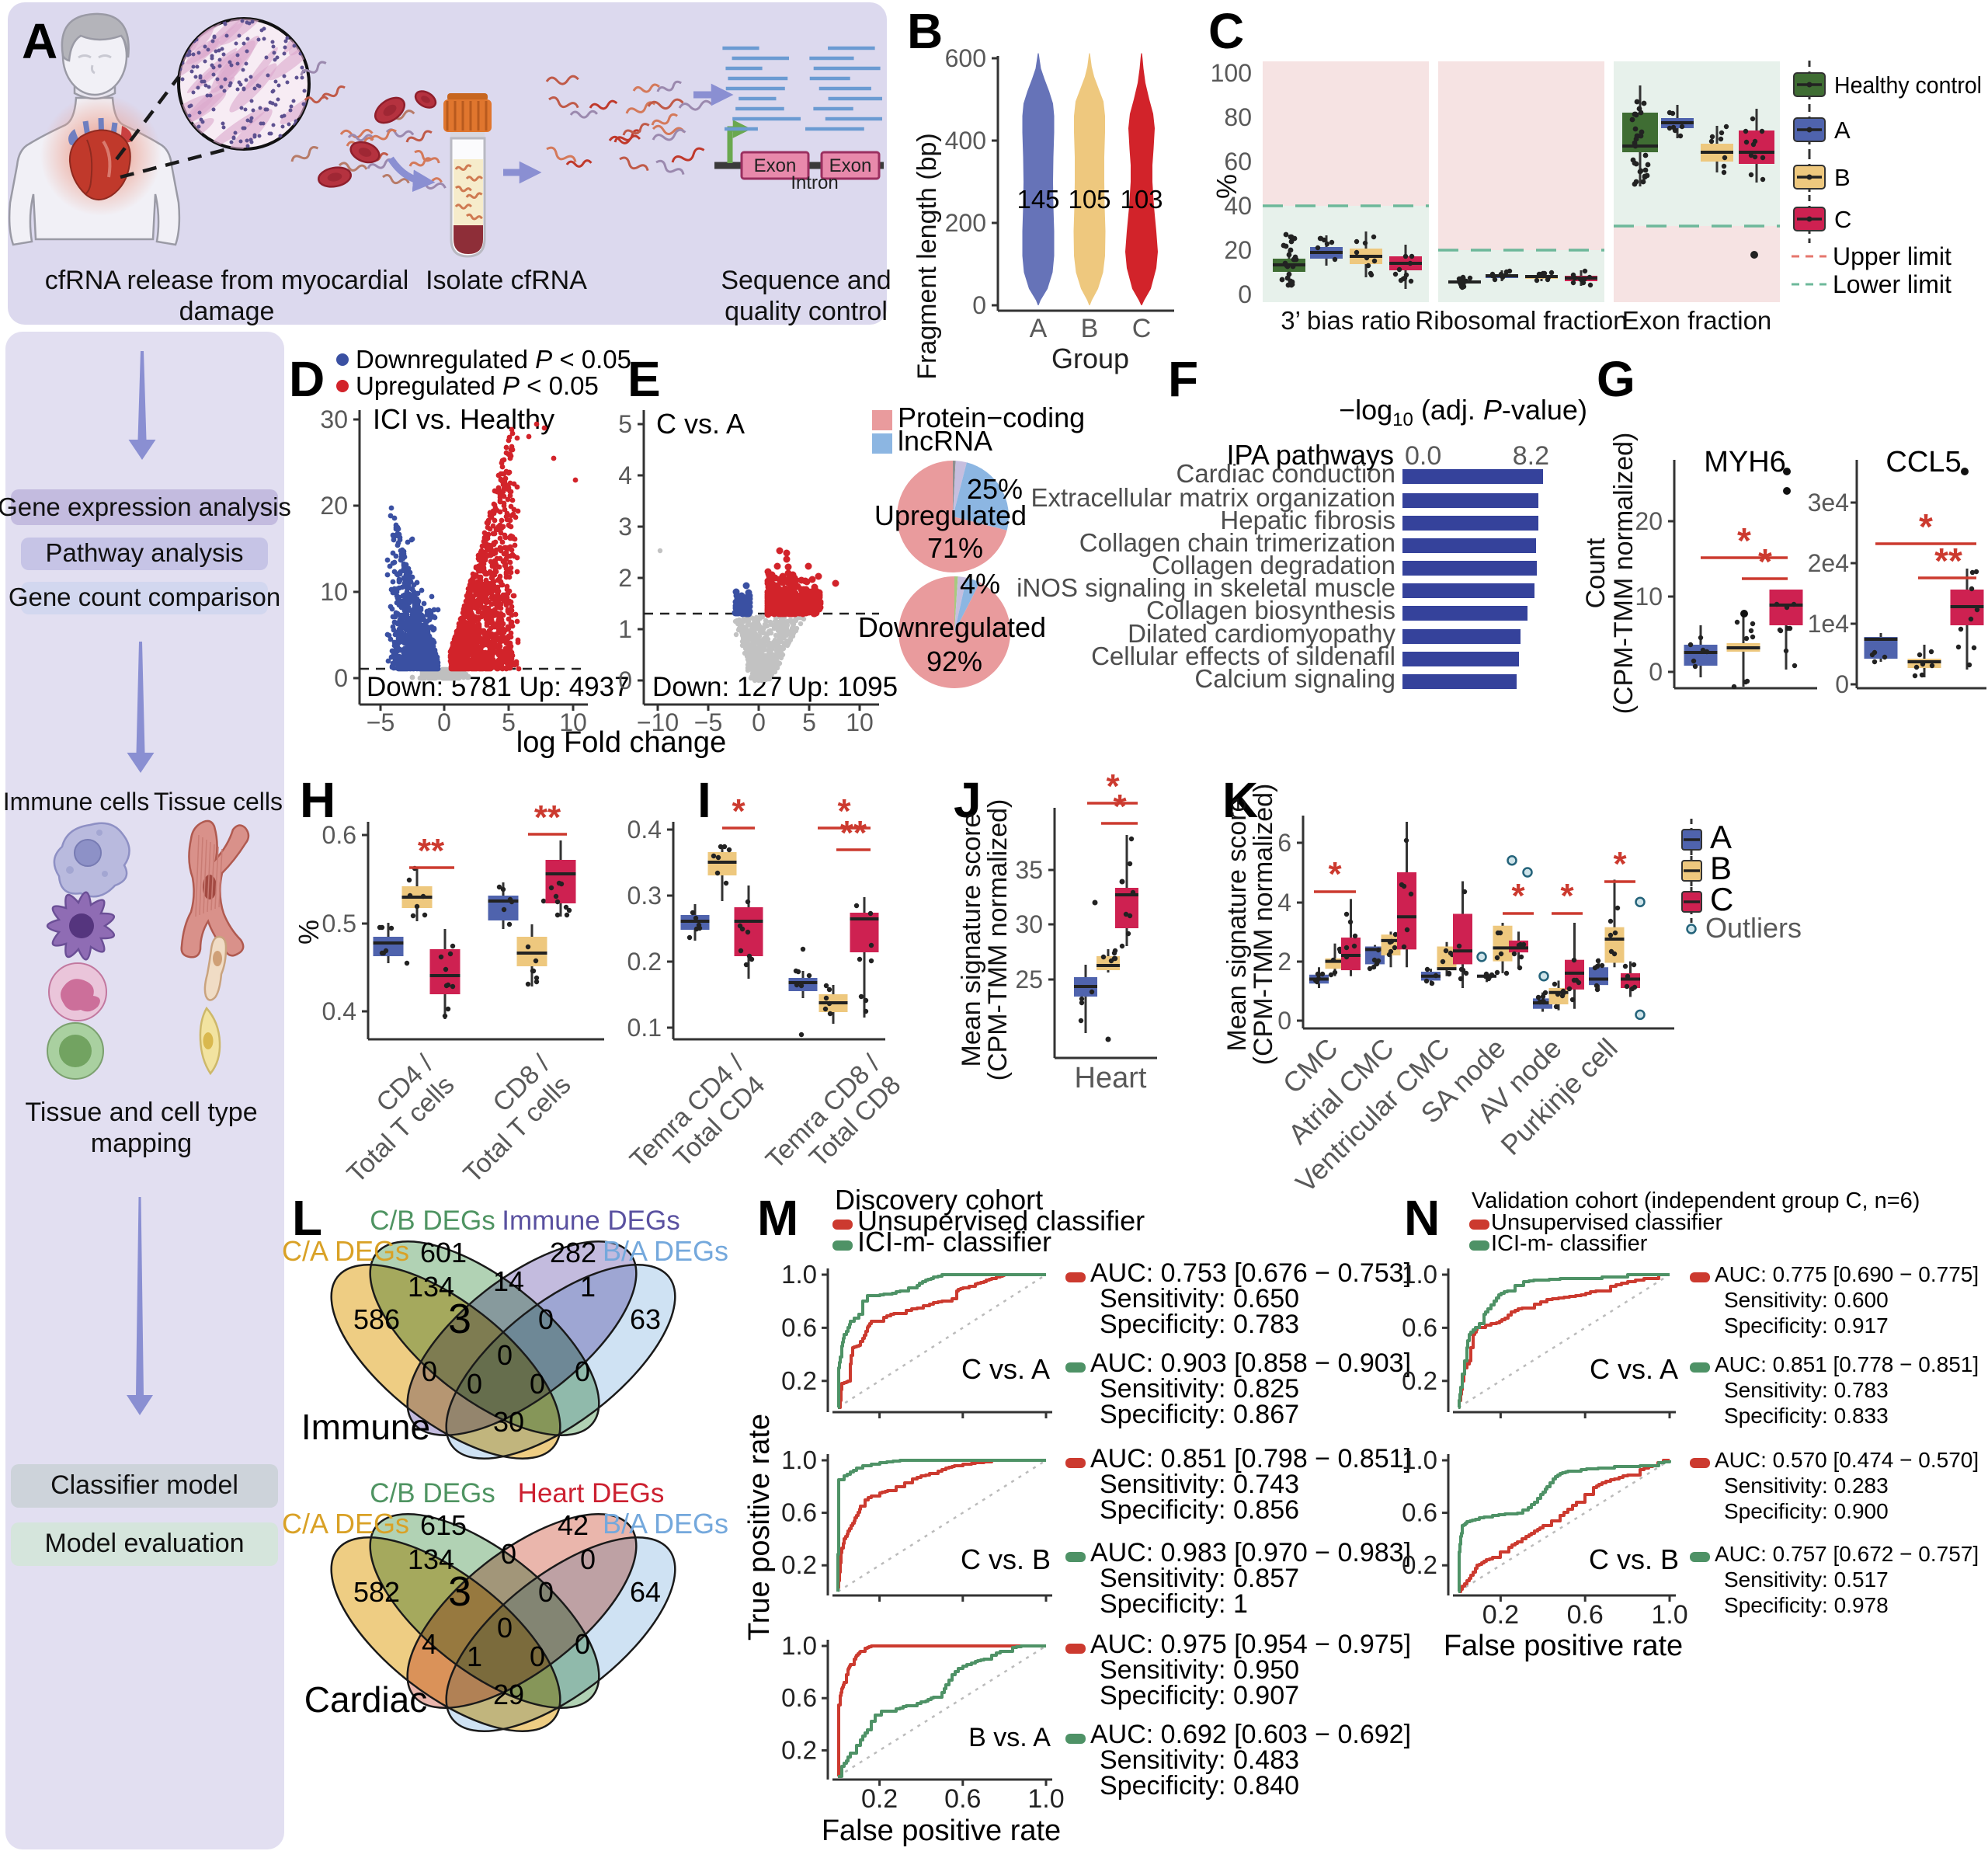 This screenshot has height=1858, width=1988. What do you see at coordinates (1090, 358) in the screenshot?
I see `svg-text: Group` at bounding box center [1090, 358].